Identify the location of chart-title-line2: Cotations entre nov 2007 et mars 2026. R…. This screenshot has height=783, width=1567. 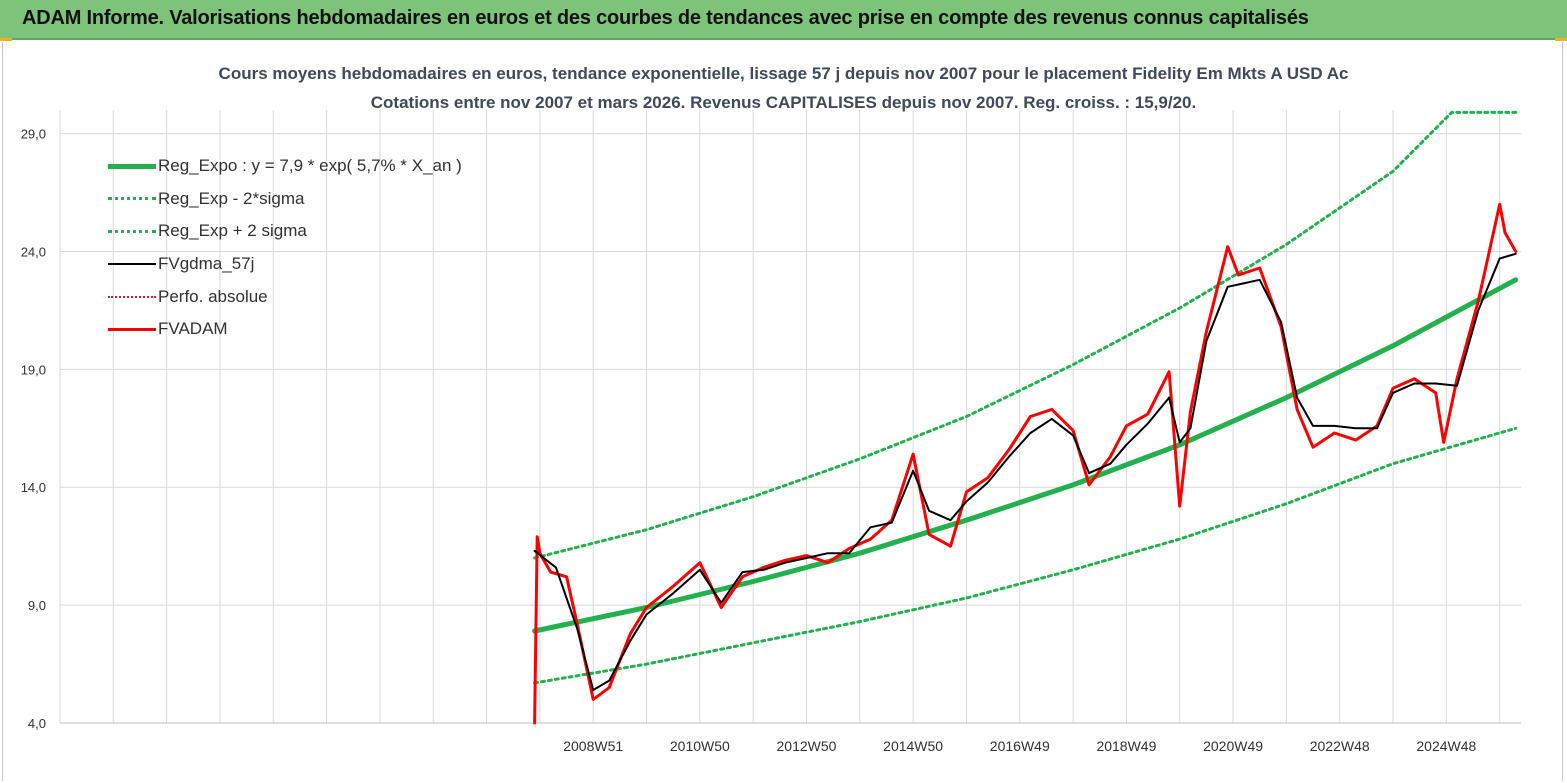
(783, 102).